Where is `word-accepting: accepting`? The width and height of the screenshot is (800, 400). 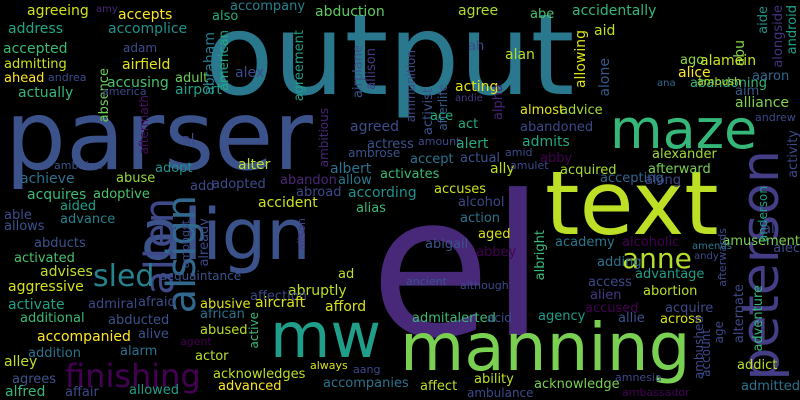
word-accepting: accepting is located at coordinates (632, 178).